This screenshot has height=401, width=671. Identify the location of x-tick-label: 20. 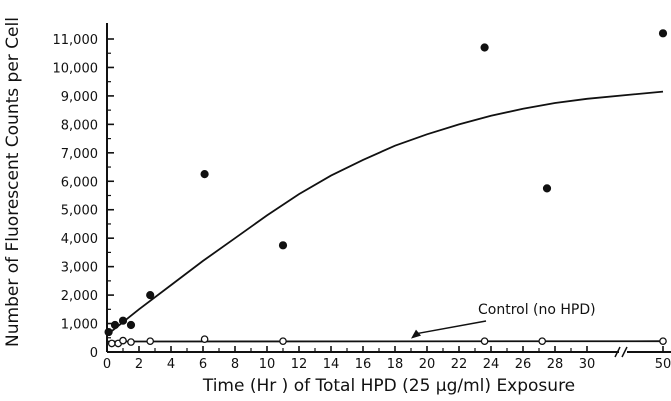
(427, 364).